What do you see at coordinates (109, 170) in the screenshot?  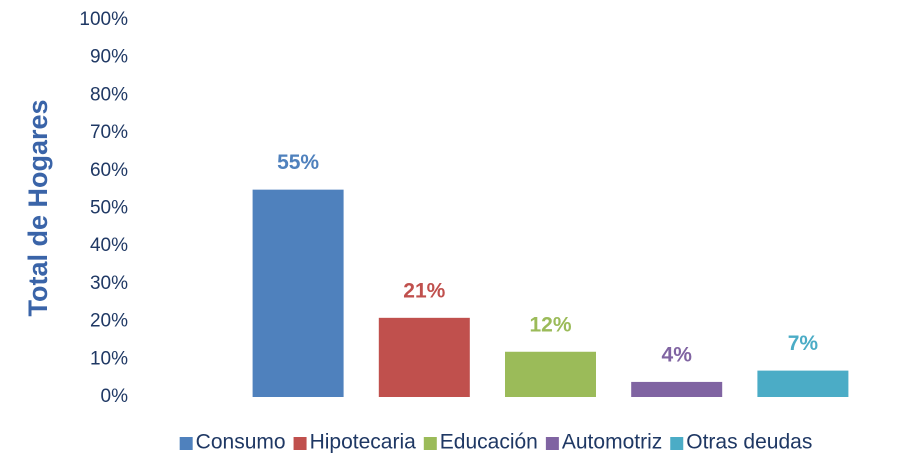 I see `y-tick-label: 60%` at bounding box center [109, 170].